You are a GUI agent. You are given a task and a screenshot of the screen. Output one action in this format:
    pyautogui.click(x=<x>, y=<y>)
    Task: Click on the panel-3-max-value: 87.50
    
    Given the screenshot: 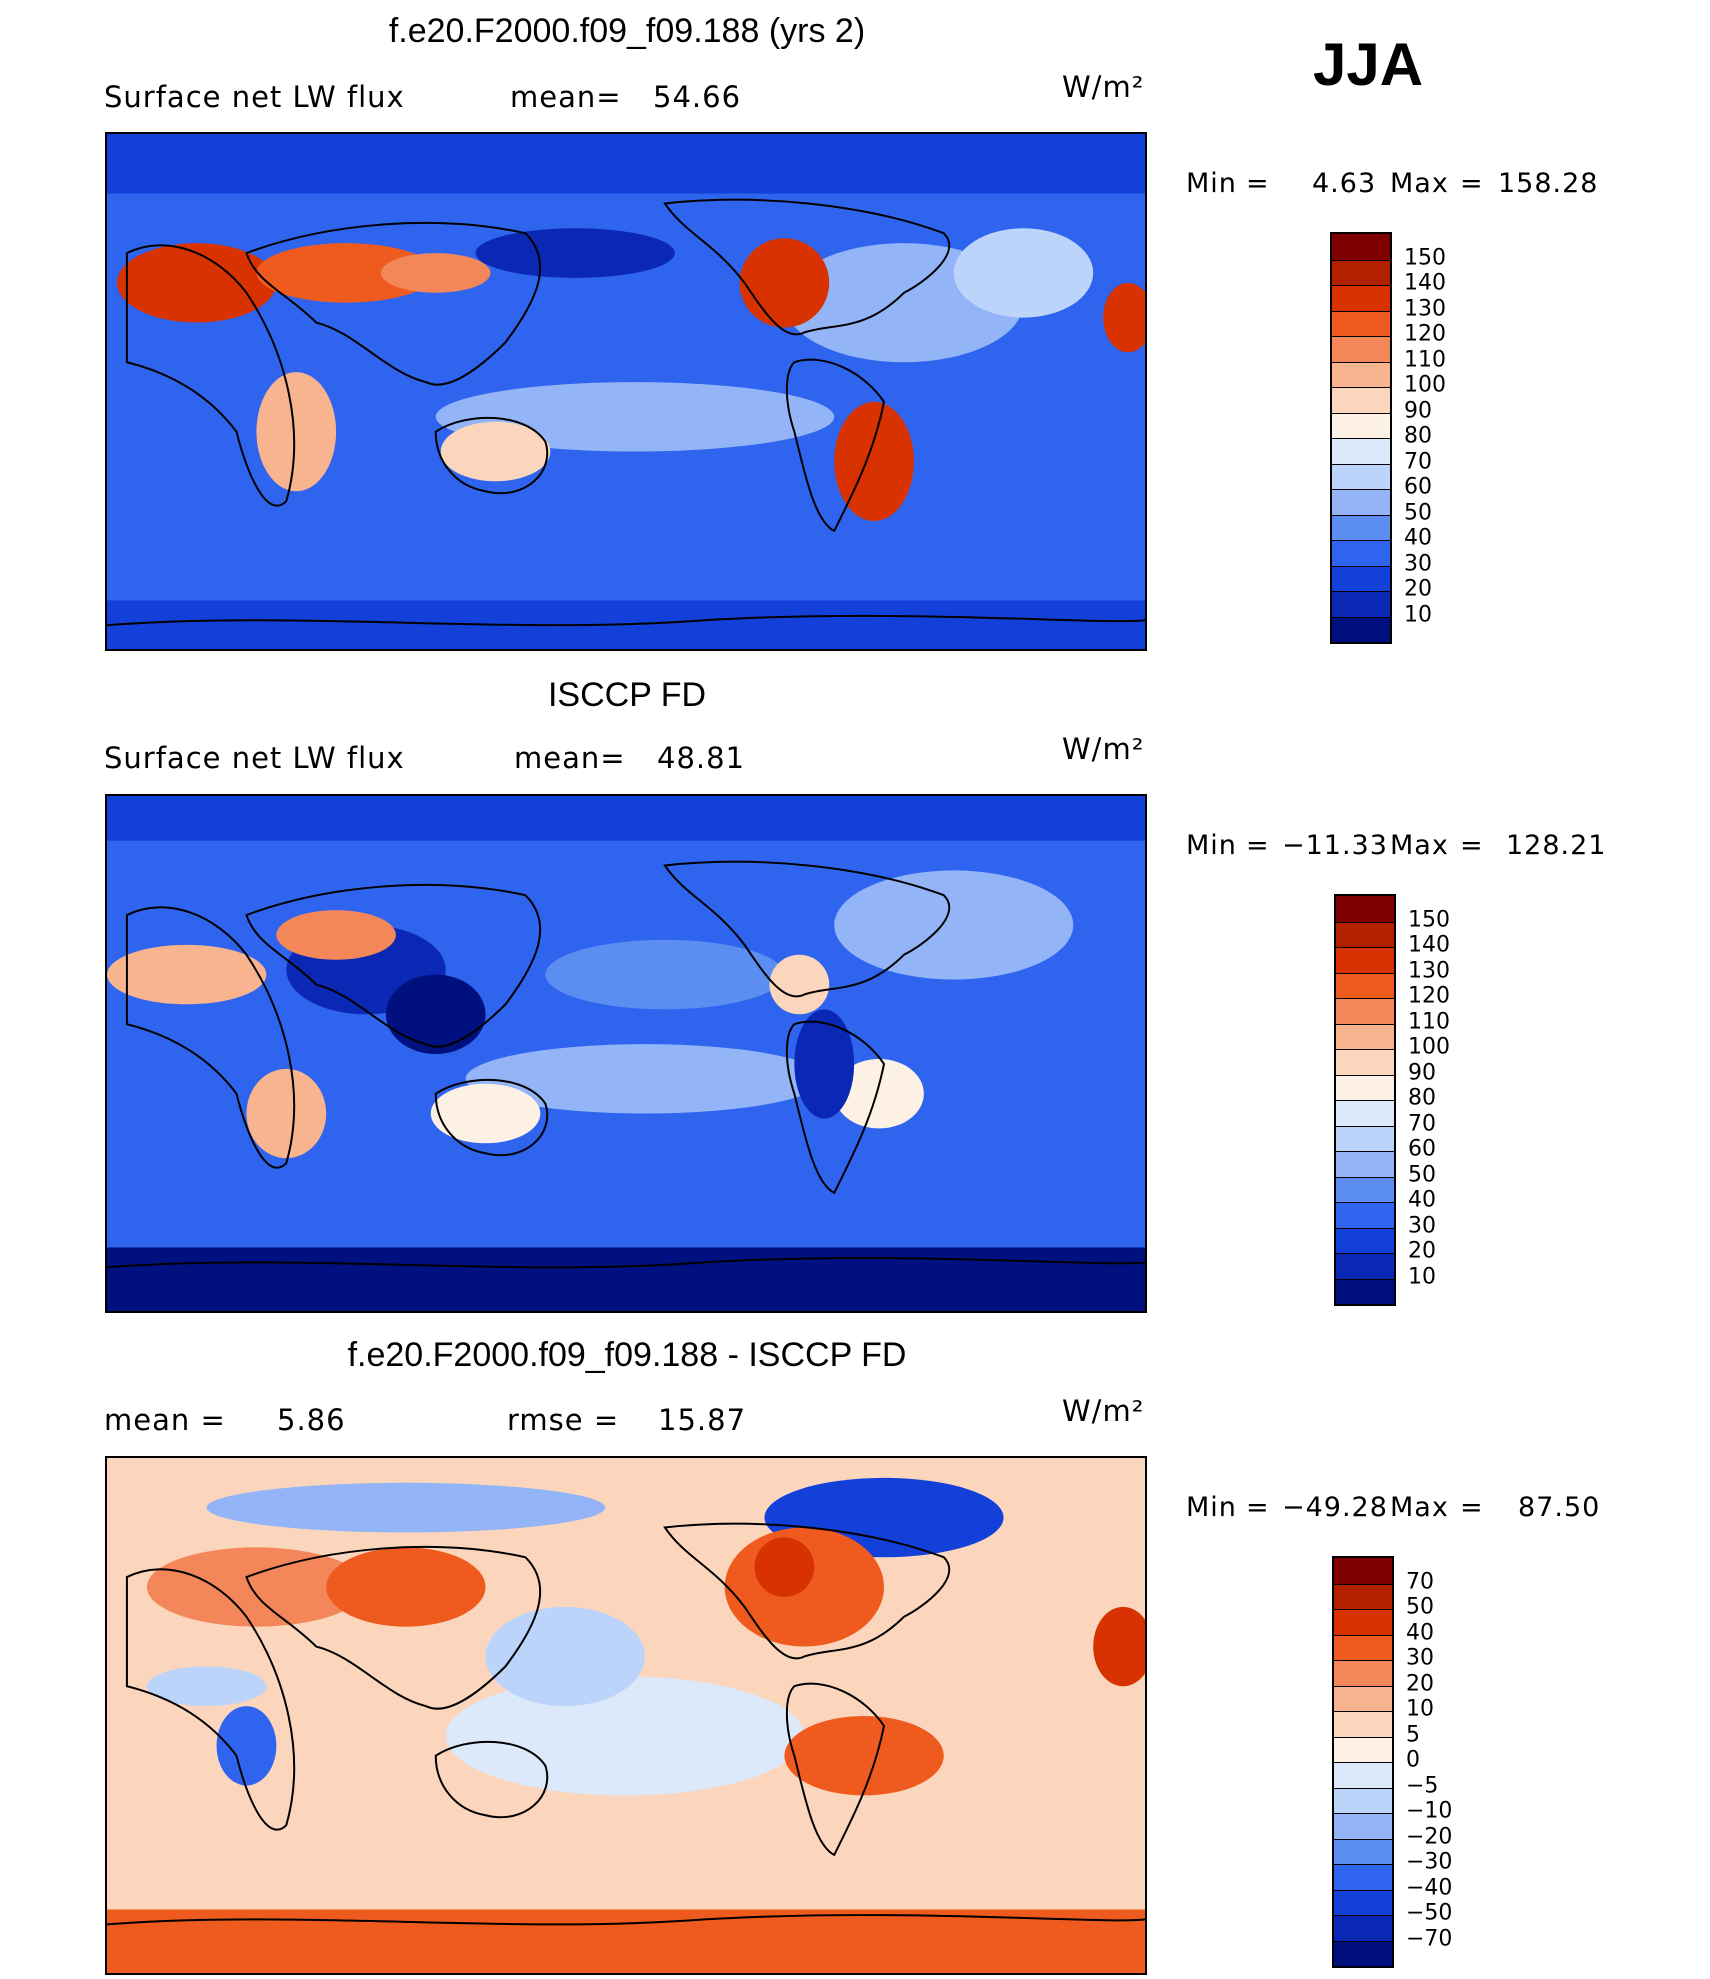 What is the action you would take?
    pyautogui.click(x=1559, y=1507)
    